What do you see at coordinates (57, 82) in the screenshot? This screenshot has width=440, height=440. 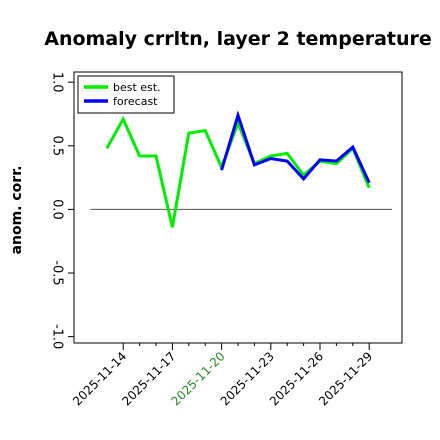 I see `y-tick-label: 1.0` at bounding box center [57, 82].